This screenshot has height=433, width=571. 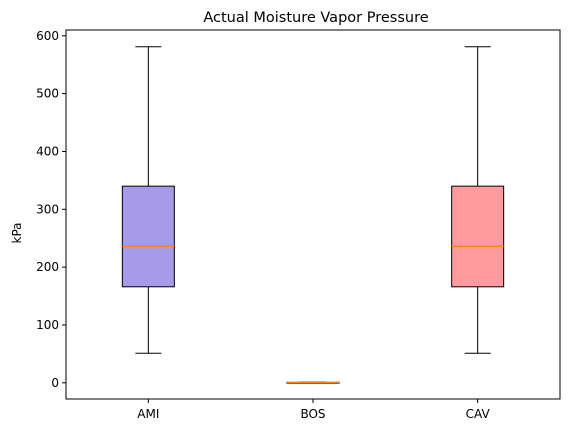 I want to click on y-tick-label-100: 100, so click(x=47, y=325).